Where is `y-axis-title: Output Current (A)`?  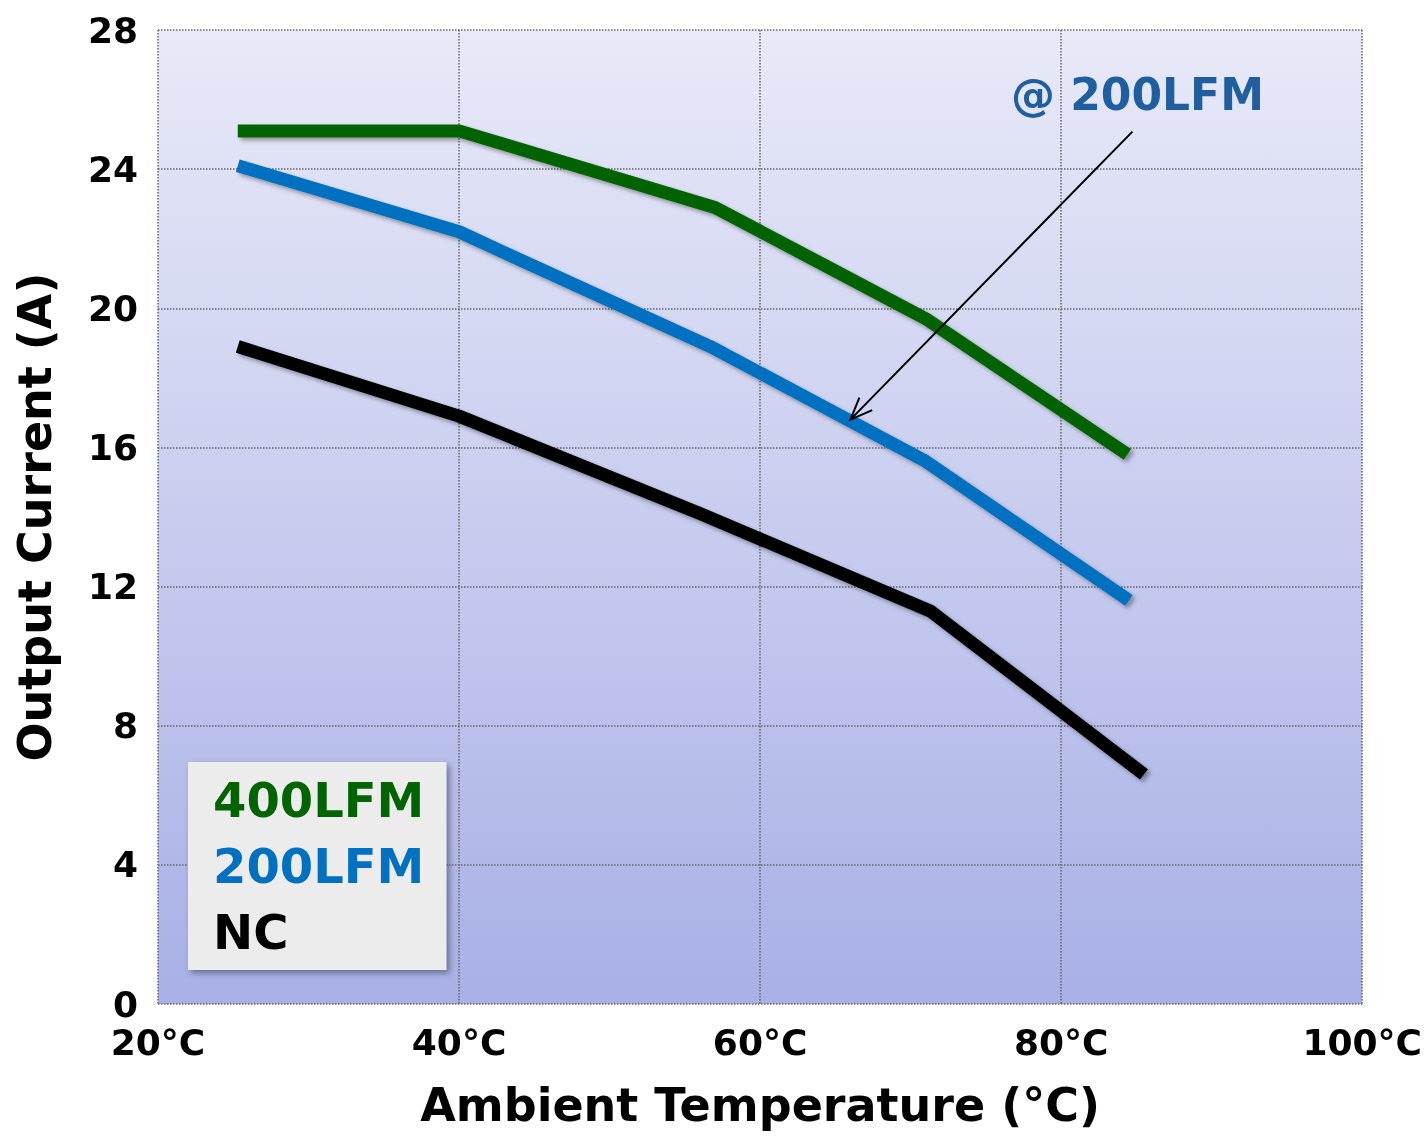 y-axis-title: Output Current (A) is located at coordinates (35, 517).